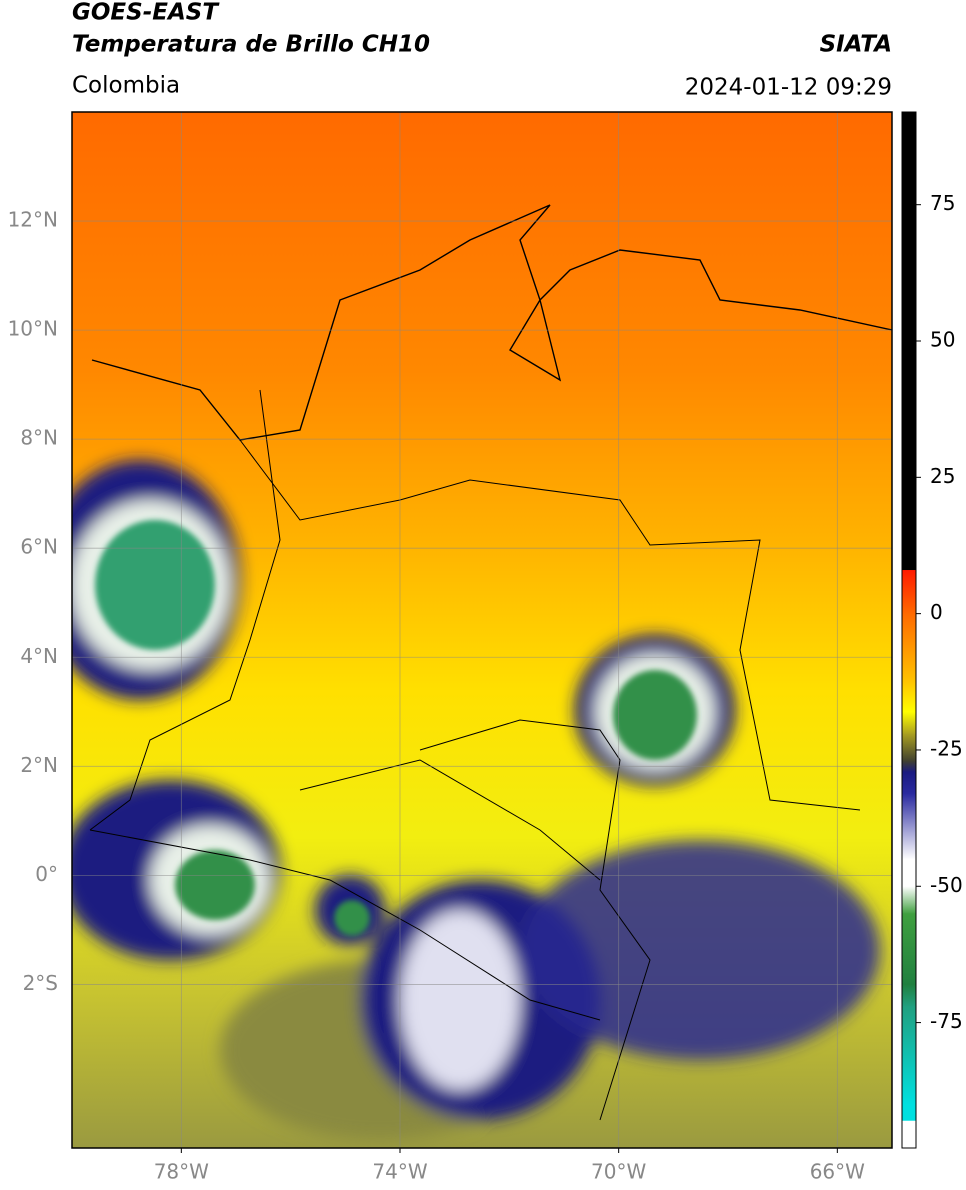  What do you see at coordinates (946, 885) in the screenshot?
I see `colorbar-tick-label: -50` at bounding box center [946, 885].